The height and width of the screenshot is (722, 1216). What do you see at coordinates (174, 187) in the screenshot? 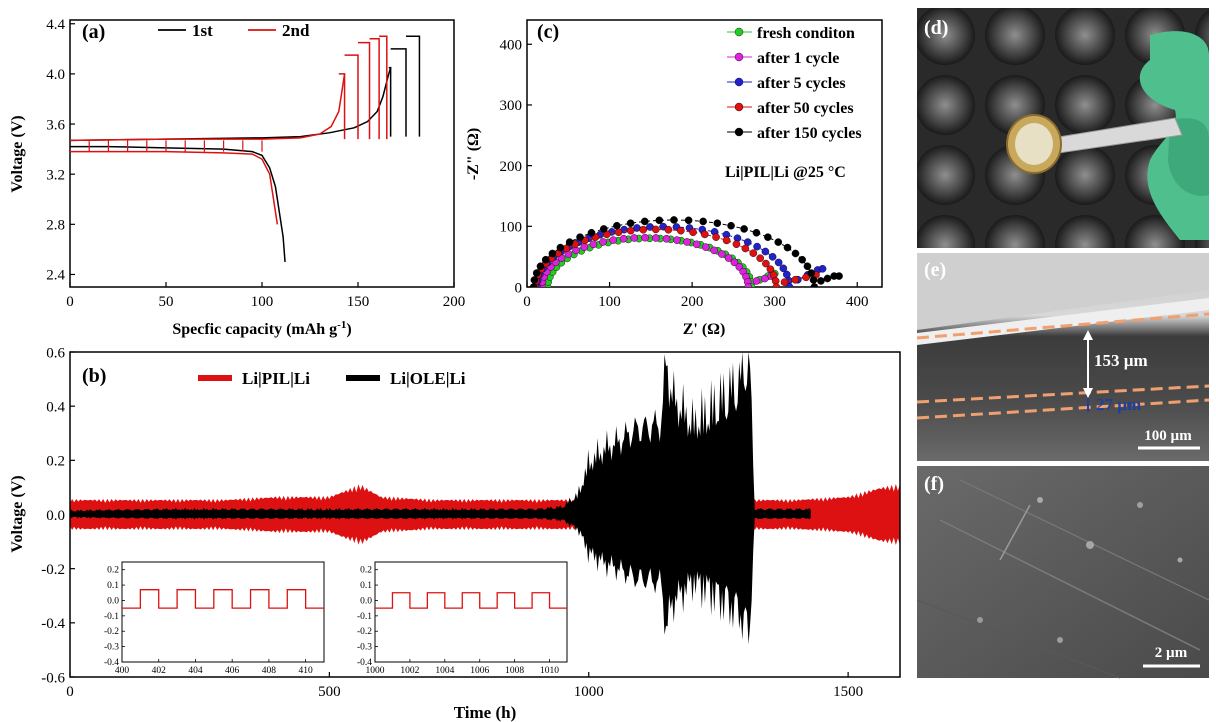
I see `series-2nd-discharge` at bounding box center [174, 187].